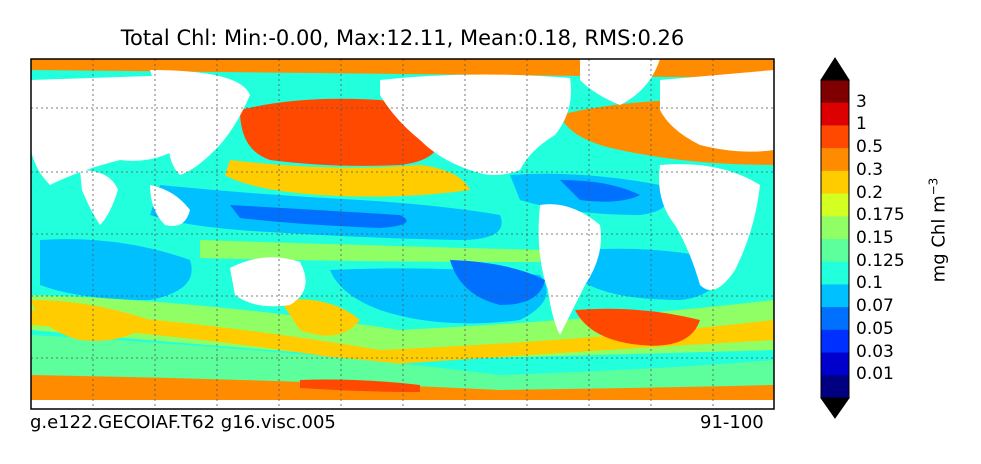  I want to click on antarctic-coastal-peaks, so click(360, 385).